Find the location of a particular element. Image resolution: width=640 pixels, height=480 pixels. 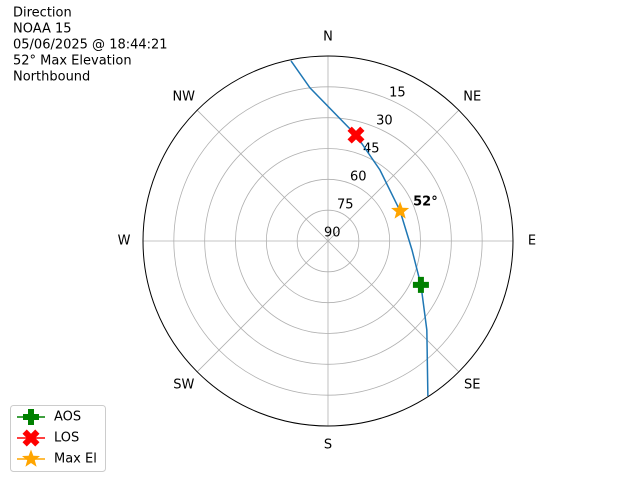

title-line: Northbound is located at coordinates (51, 77).